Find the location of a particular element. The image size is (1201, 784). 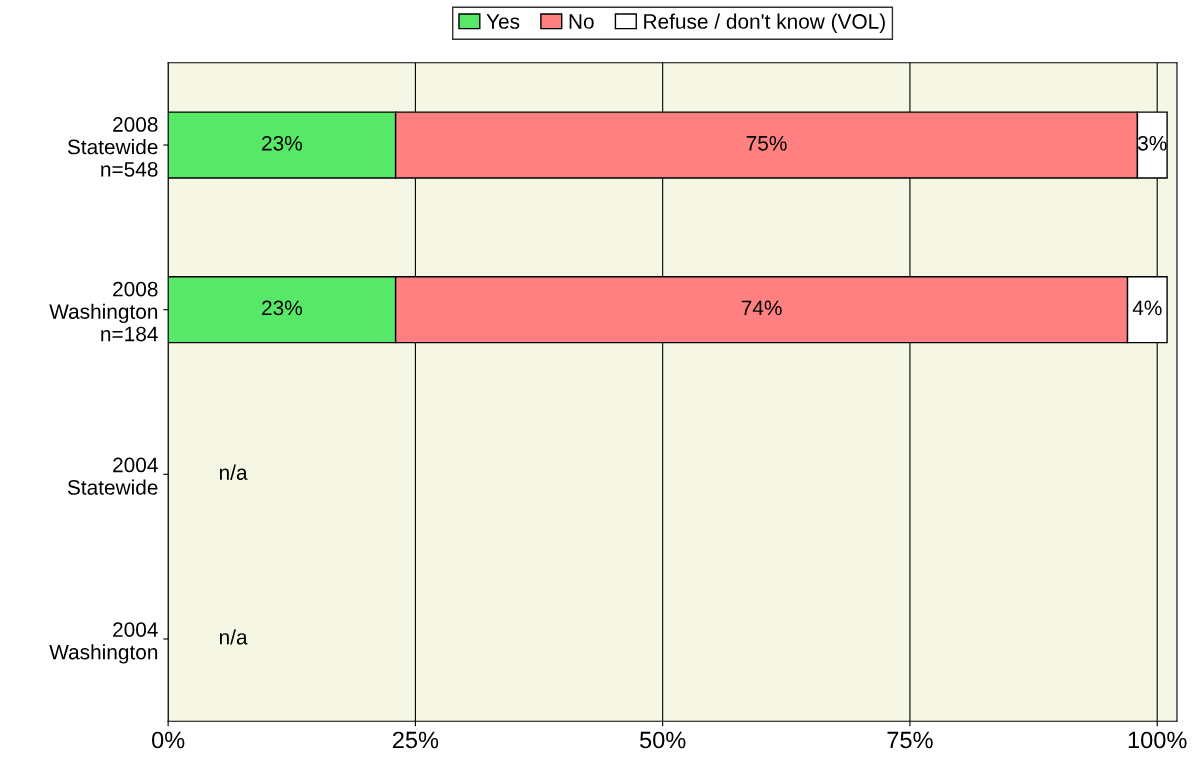

x-tick-label: 50% is located at coordinates (662, 740).